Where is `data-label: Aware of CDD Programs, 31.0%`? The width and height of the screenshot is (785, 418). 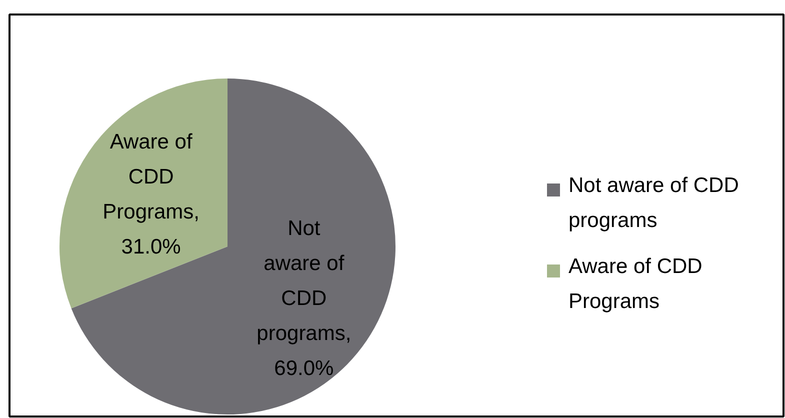 data-label: Aware of CDD Programs, 31.0% is located at coordinates (151, 194).